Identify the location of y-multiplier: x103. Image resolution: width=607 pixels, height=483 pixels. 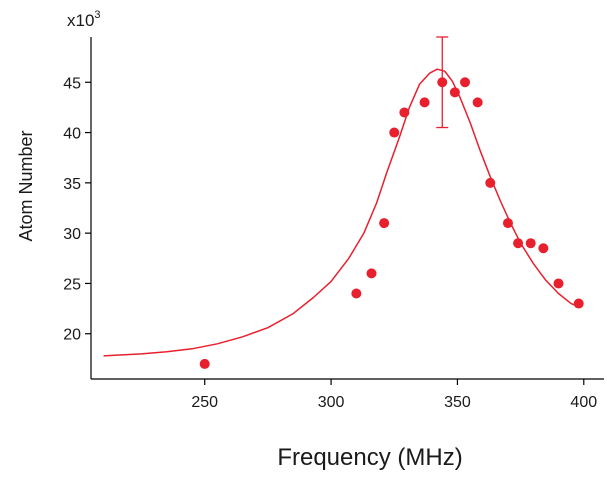
(84, 19).